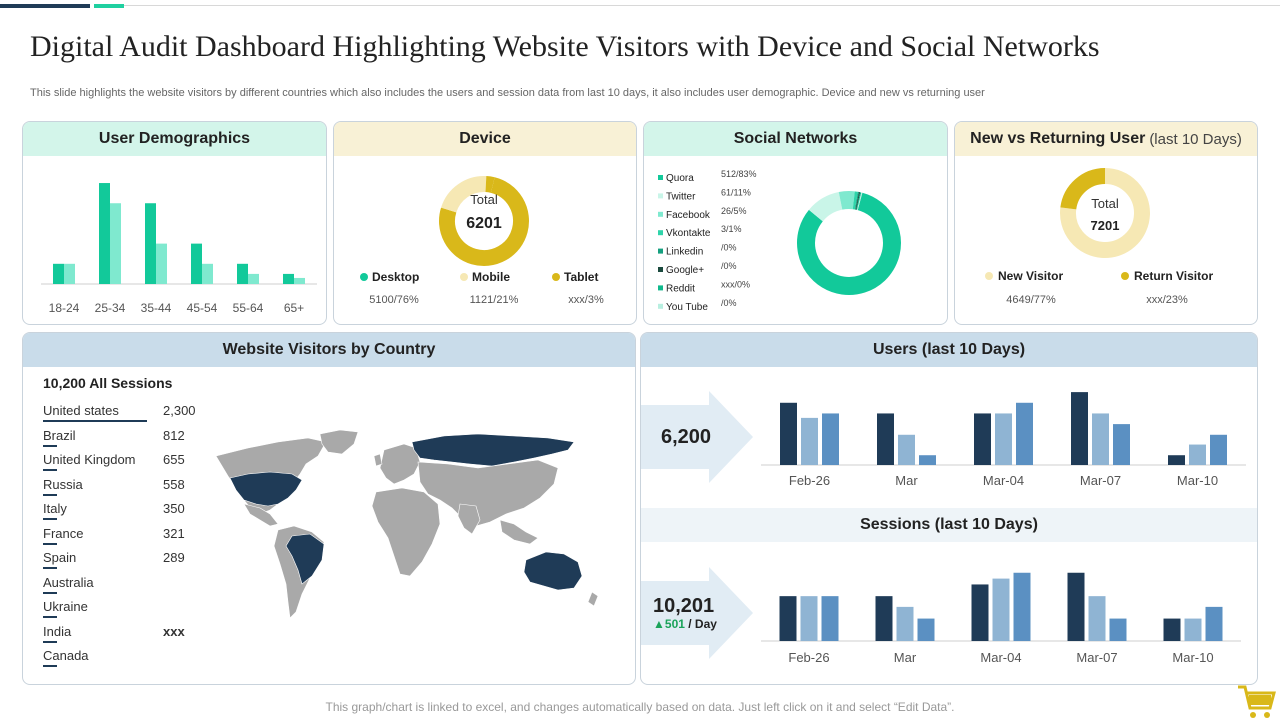 Image resolution: width=1280 pixels, height=720 pixels. I want to click on device-legend-tablet: Tablet, so click(581, 277).